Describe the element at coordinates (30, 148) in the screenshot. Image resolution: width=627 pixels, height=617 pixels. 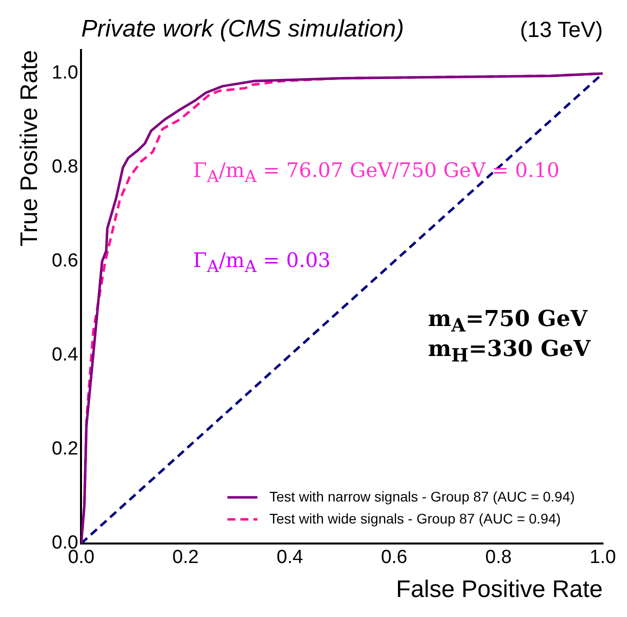
I see `y-axis-title: True Positive Rate` at that location.